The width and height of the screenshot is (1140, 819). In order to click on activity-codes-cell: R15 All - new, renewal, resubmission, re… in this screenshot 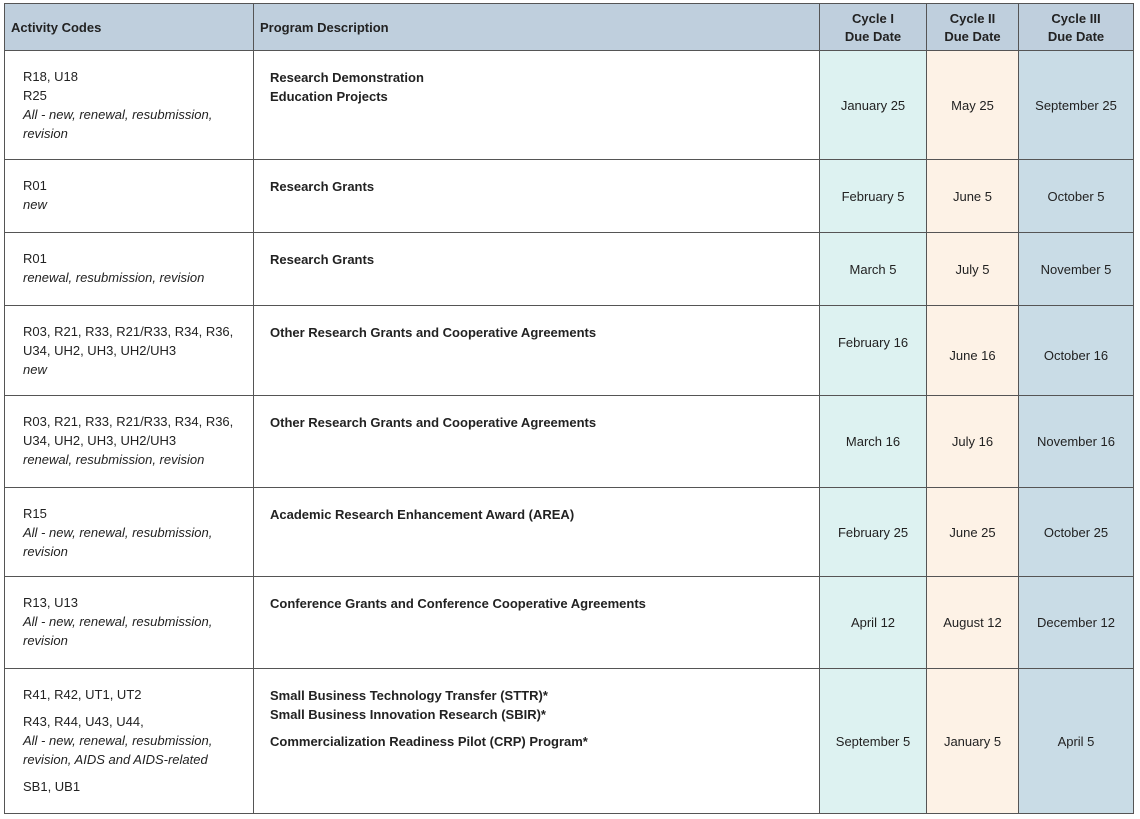, I will do `click(129, 532)`.